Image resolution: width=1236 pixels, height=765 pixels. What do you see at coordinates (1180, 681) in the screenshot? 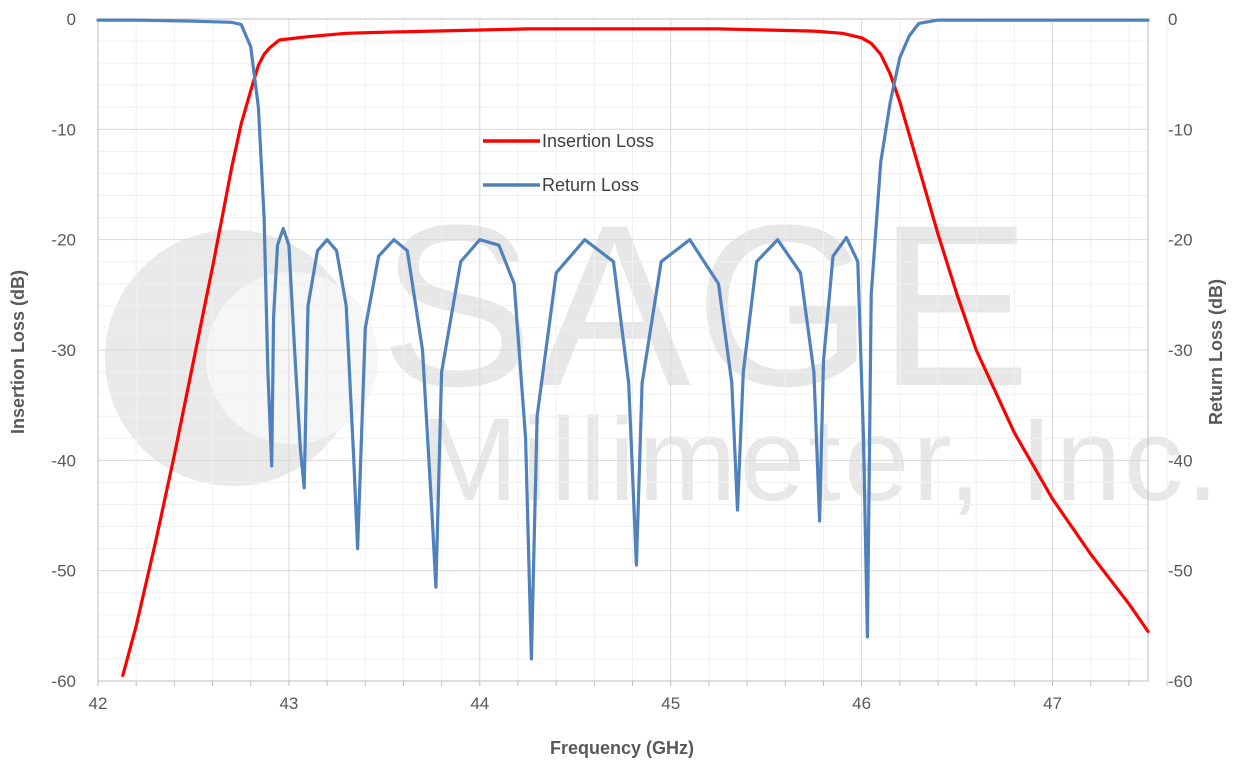
I see `y-tick-label-right: -60` at bounding box center [1180, 681].